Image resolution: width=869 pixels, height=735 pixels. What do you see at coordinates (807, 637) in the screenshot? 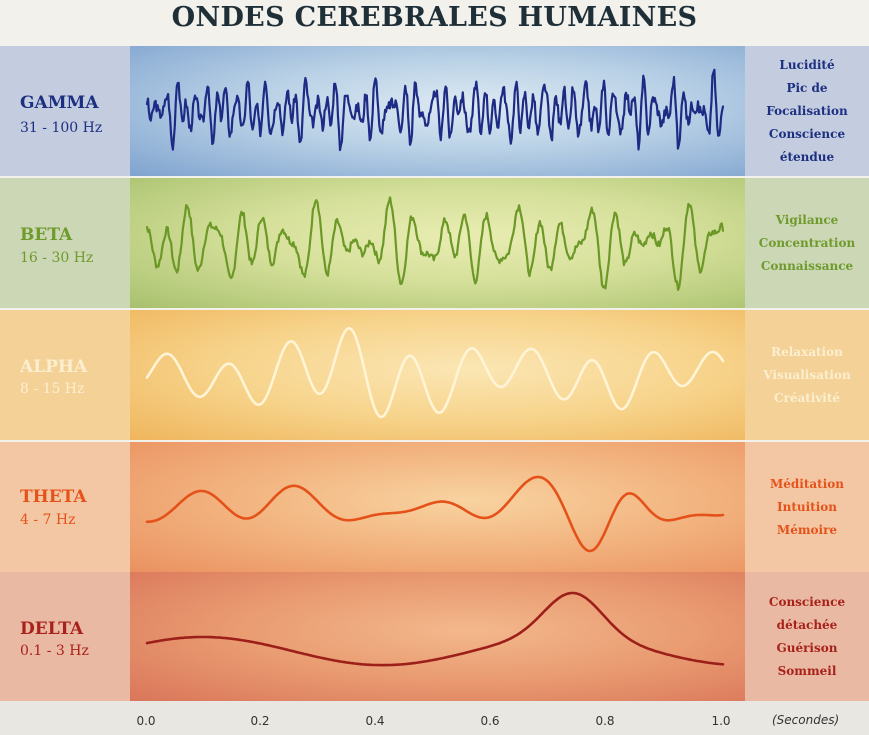
I see `band-delta-traits: Conscience détachée Guérison Sommeil` at bounding box center [807, 637].